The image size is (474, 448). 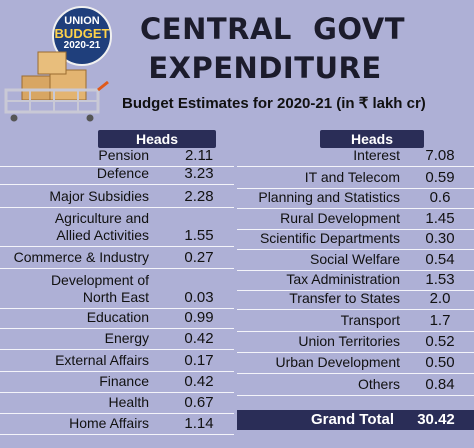 I want to click on head-value: 0.84, so click(x=440, y=384).